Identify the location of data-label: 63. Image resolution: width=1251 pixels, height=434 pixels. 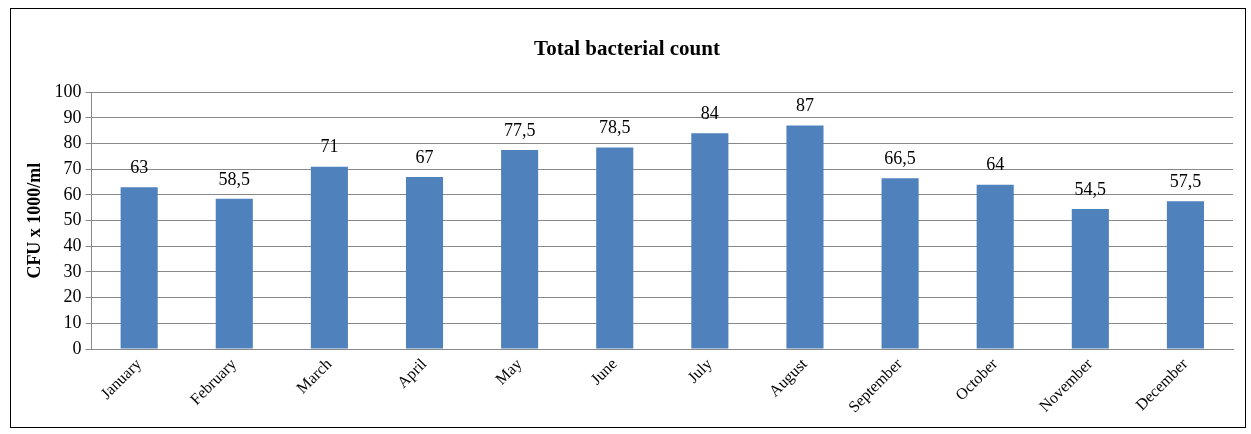
(139, 166).